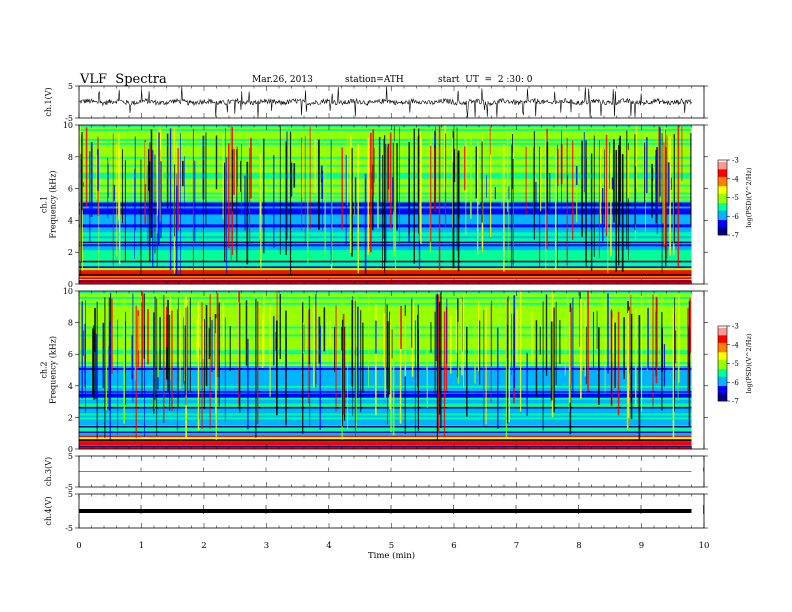  What do you see at coordinates (374, 80) in the screenshot?
I see `station-label: station=ATH` at bounding box center [374, 80].